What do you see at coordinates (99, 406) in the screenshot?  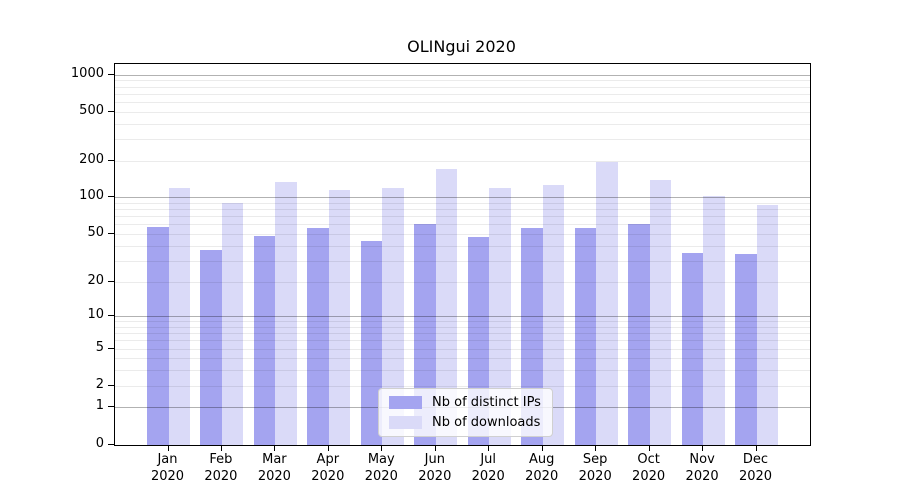 I see `y-tick-label-1: 1` at bounding box center [99, 406].